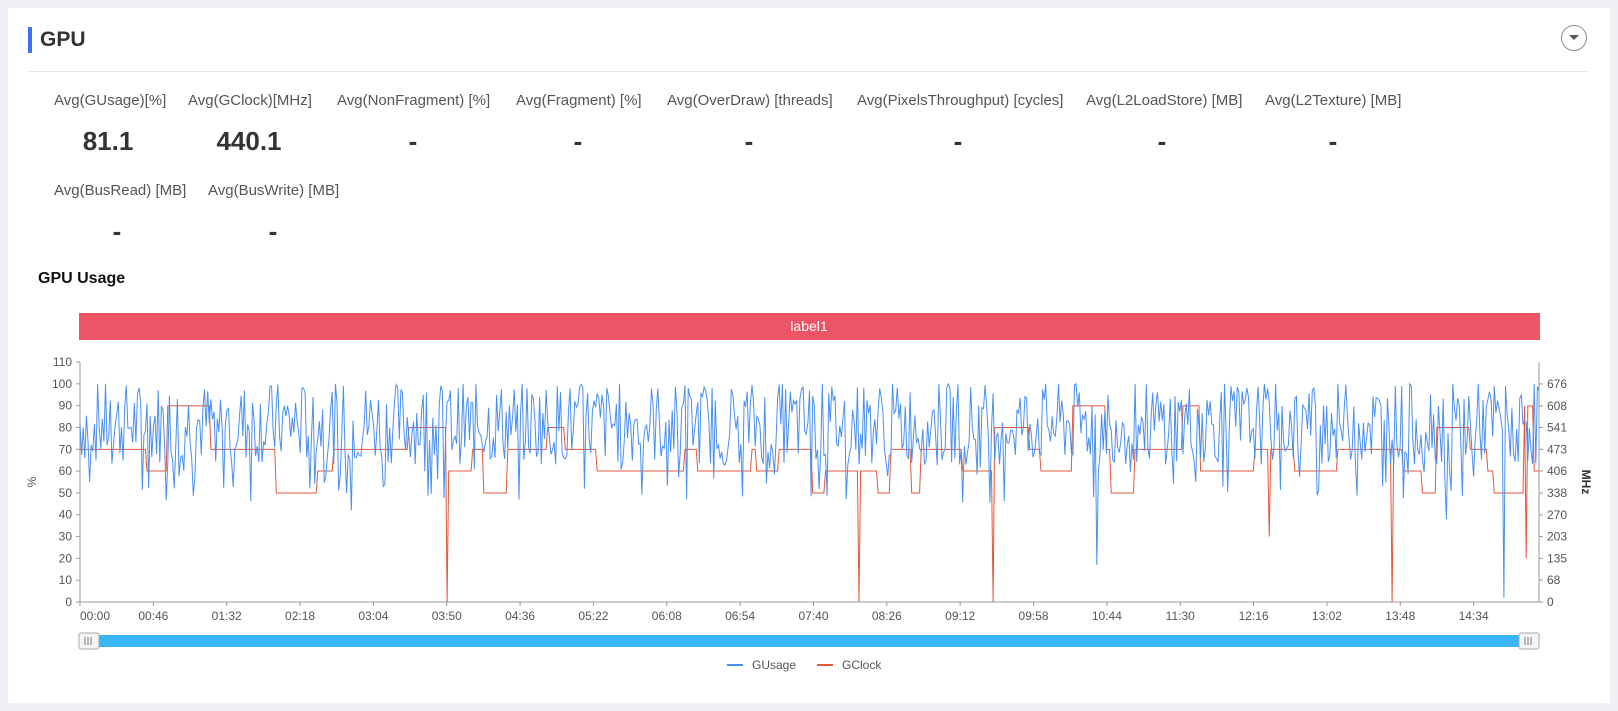  Describe the element at coordinates (66, 580) in the screenshot. I see `y-left-tick-label: 10` at that location.